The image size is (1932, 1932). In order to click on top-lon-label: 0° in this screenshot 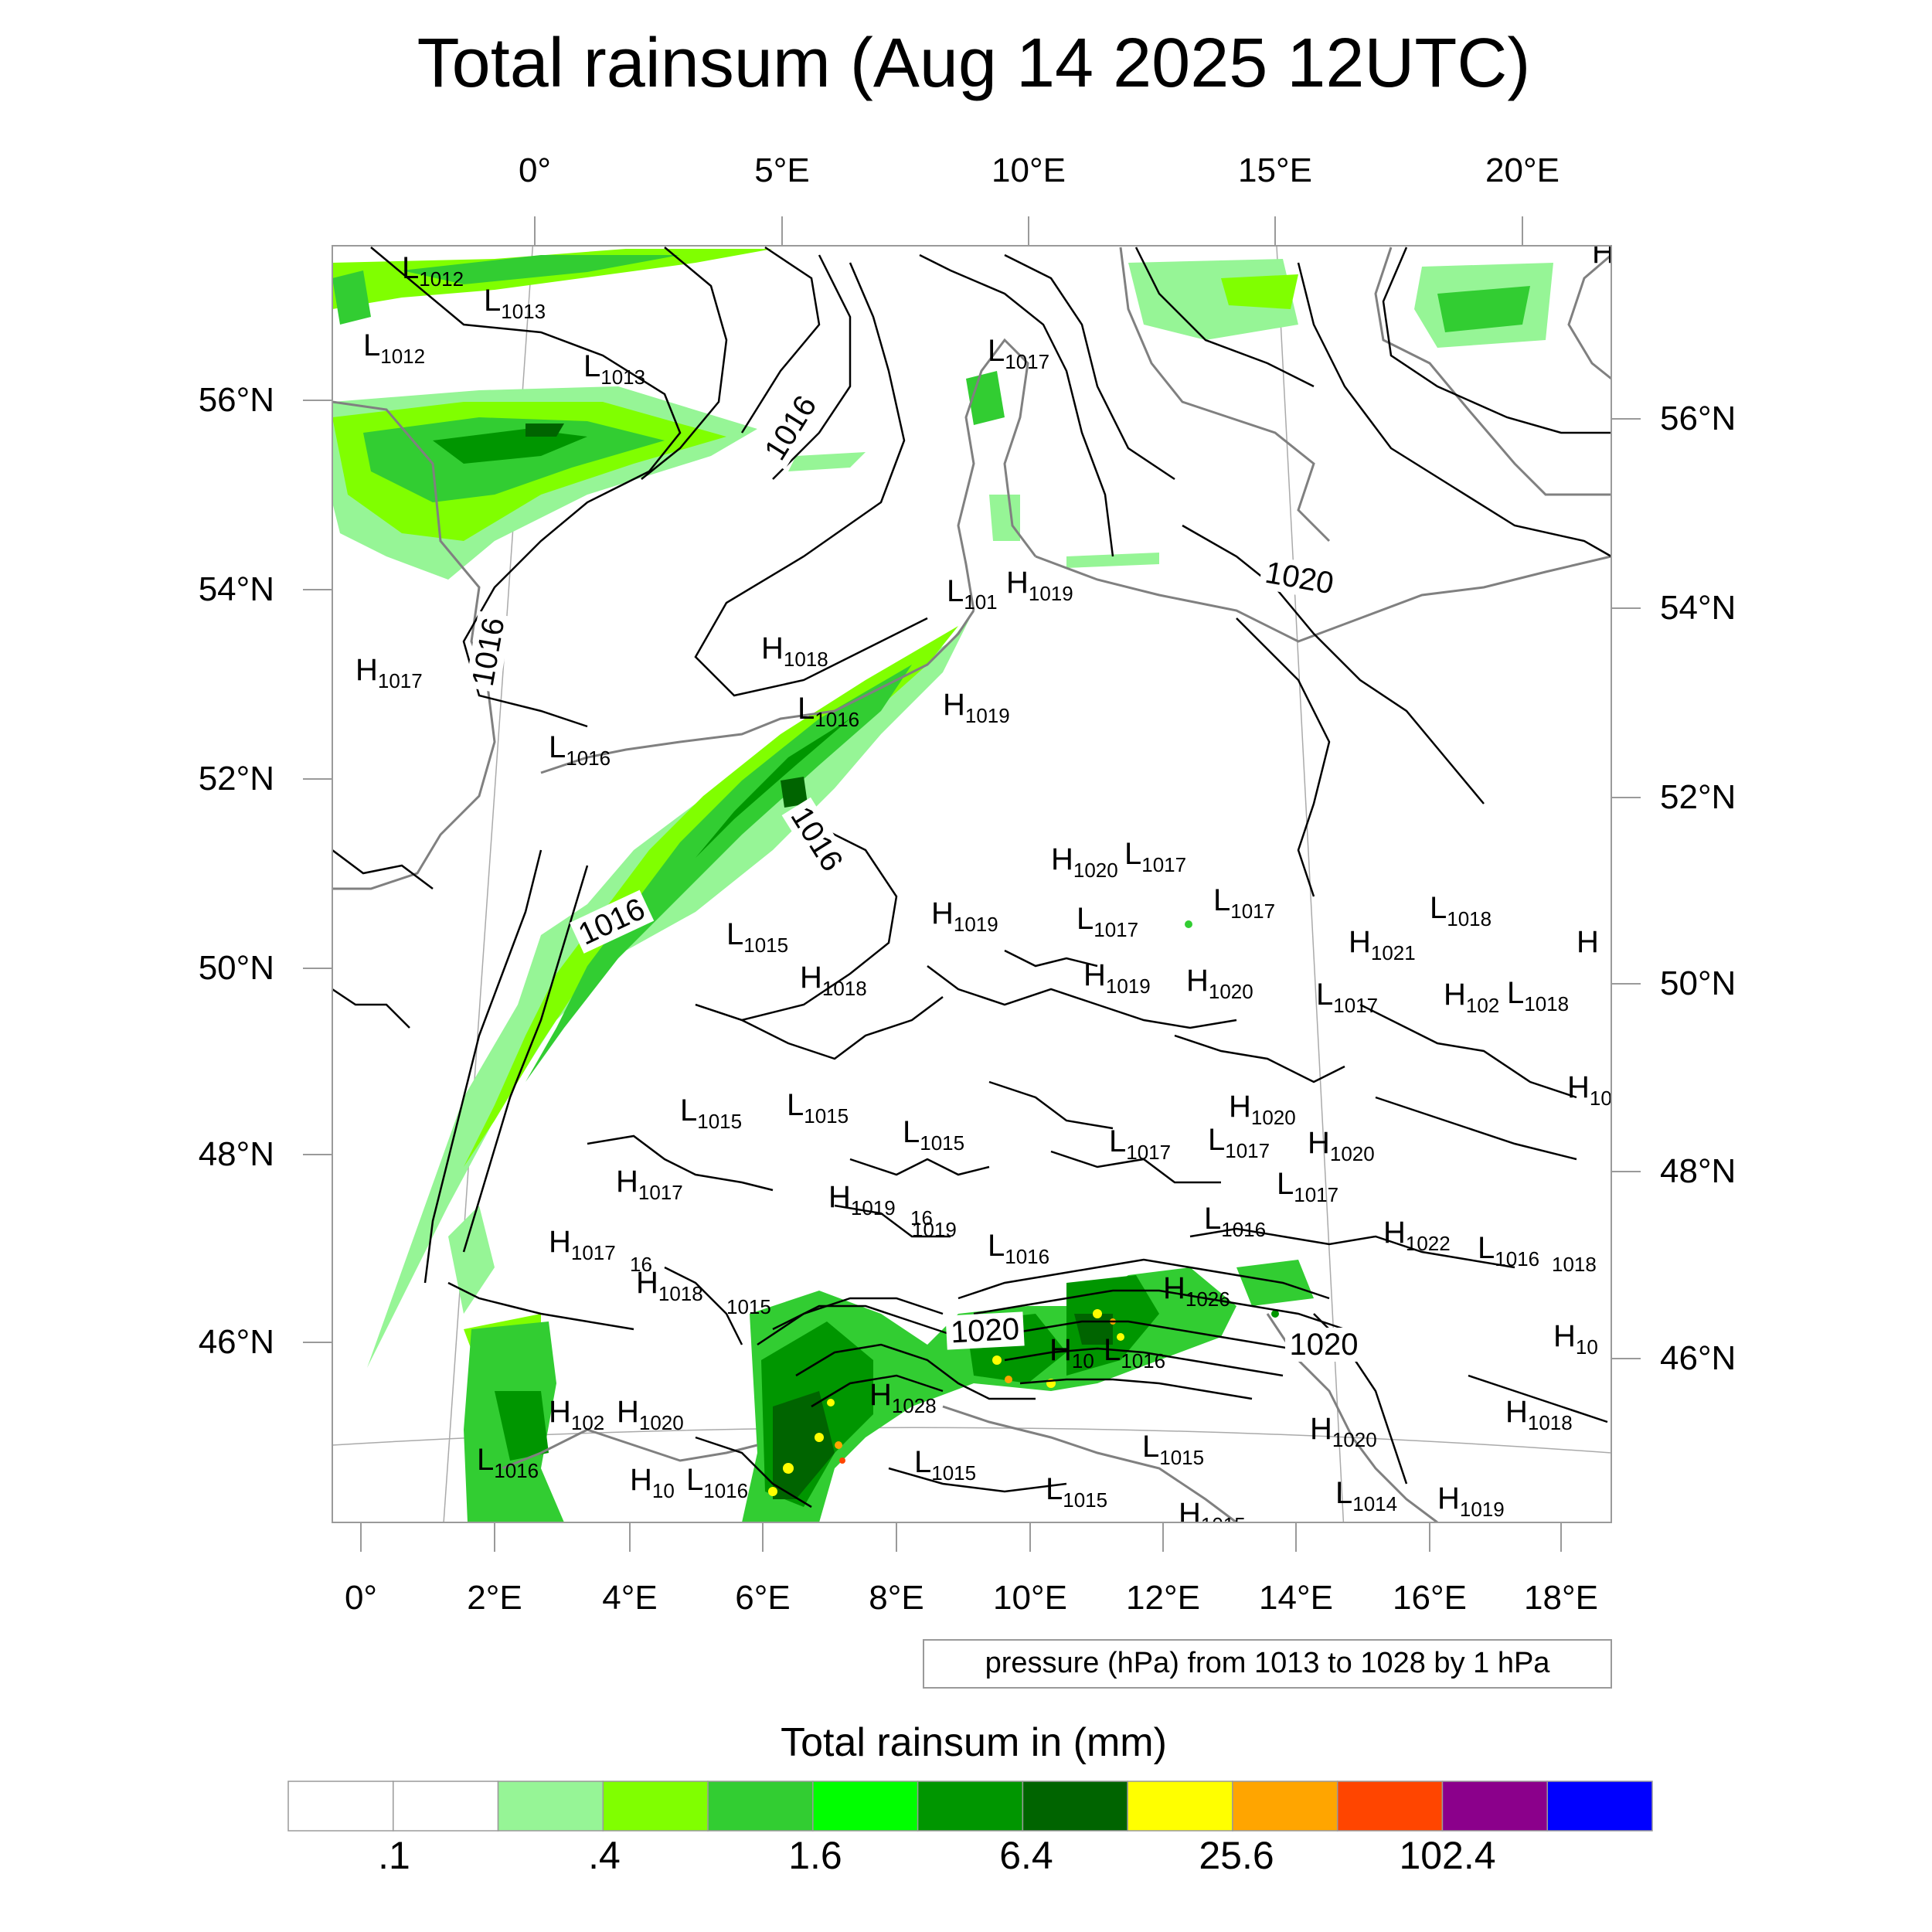, I will do `click(535, 170)`.